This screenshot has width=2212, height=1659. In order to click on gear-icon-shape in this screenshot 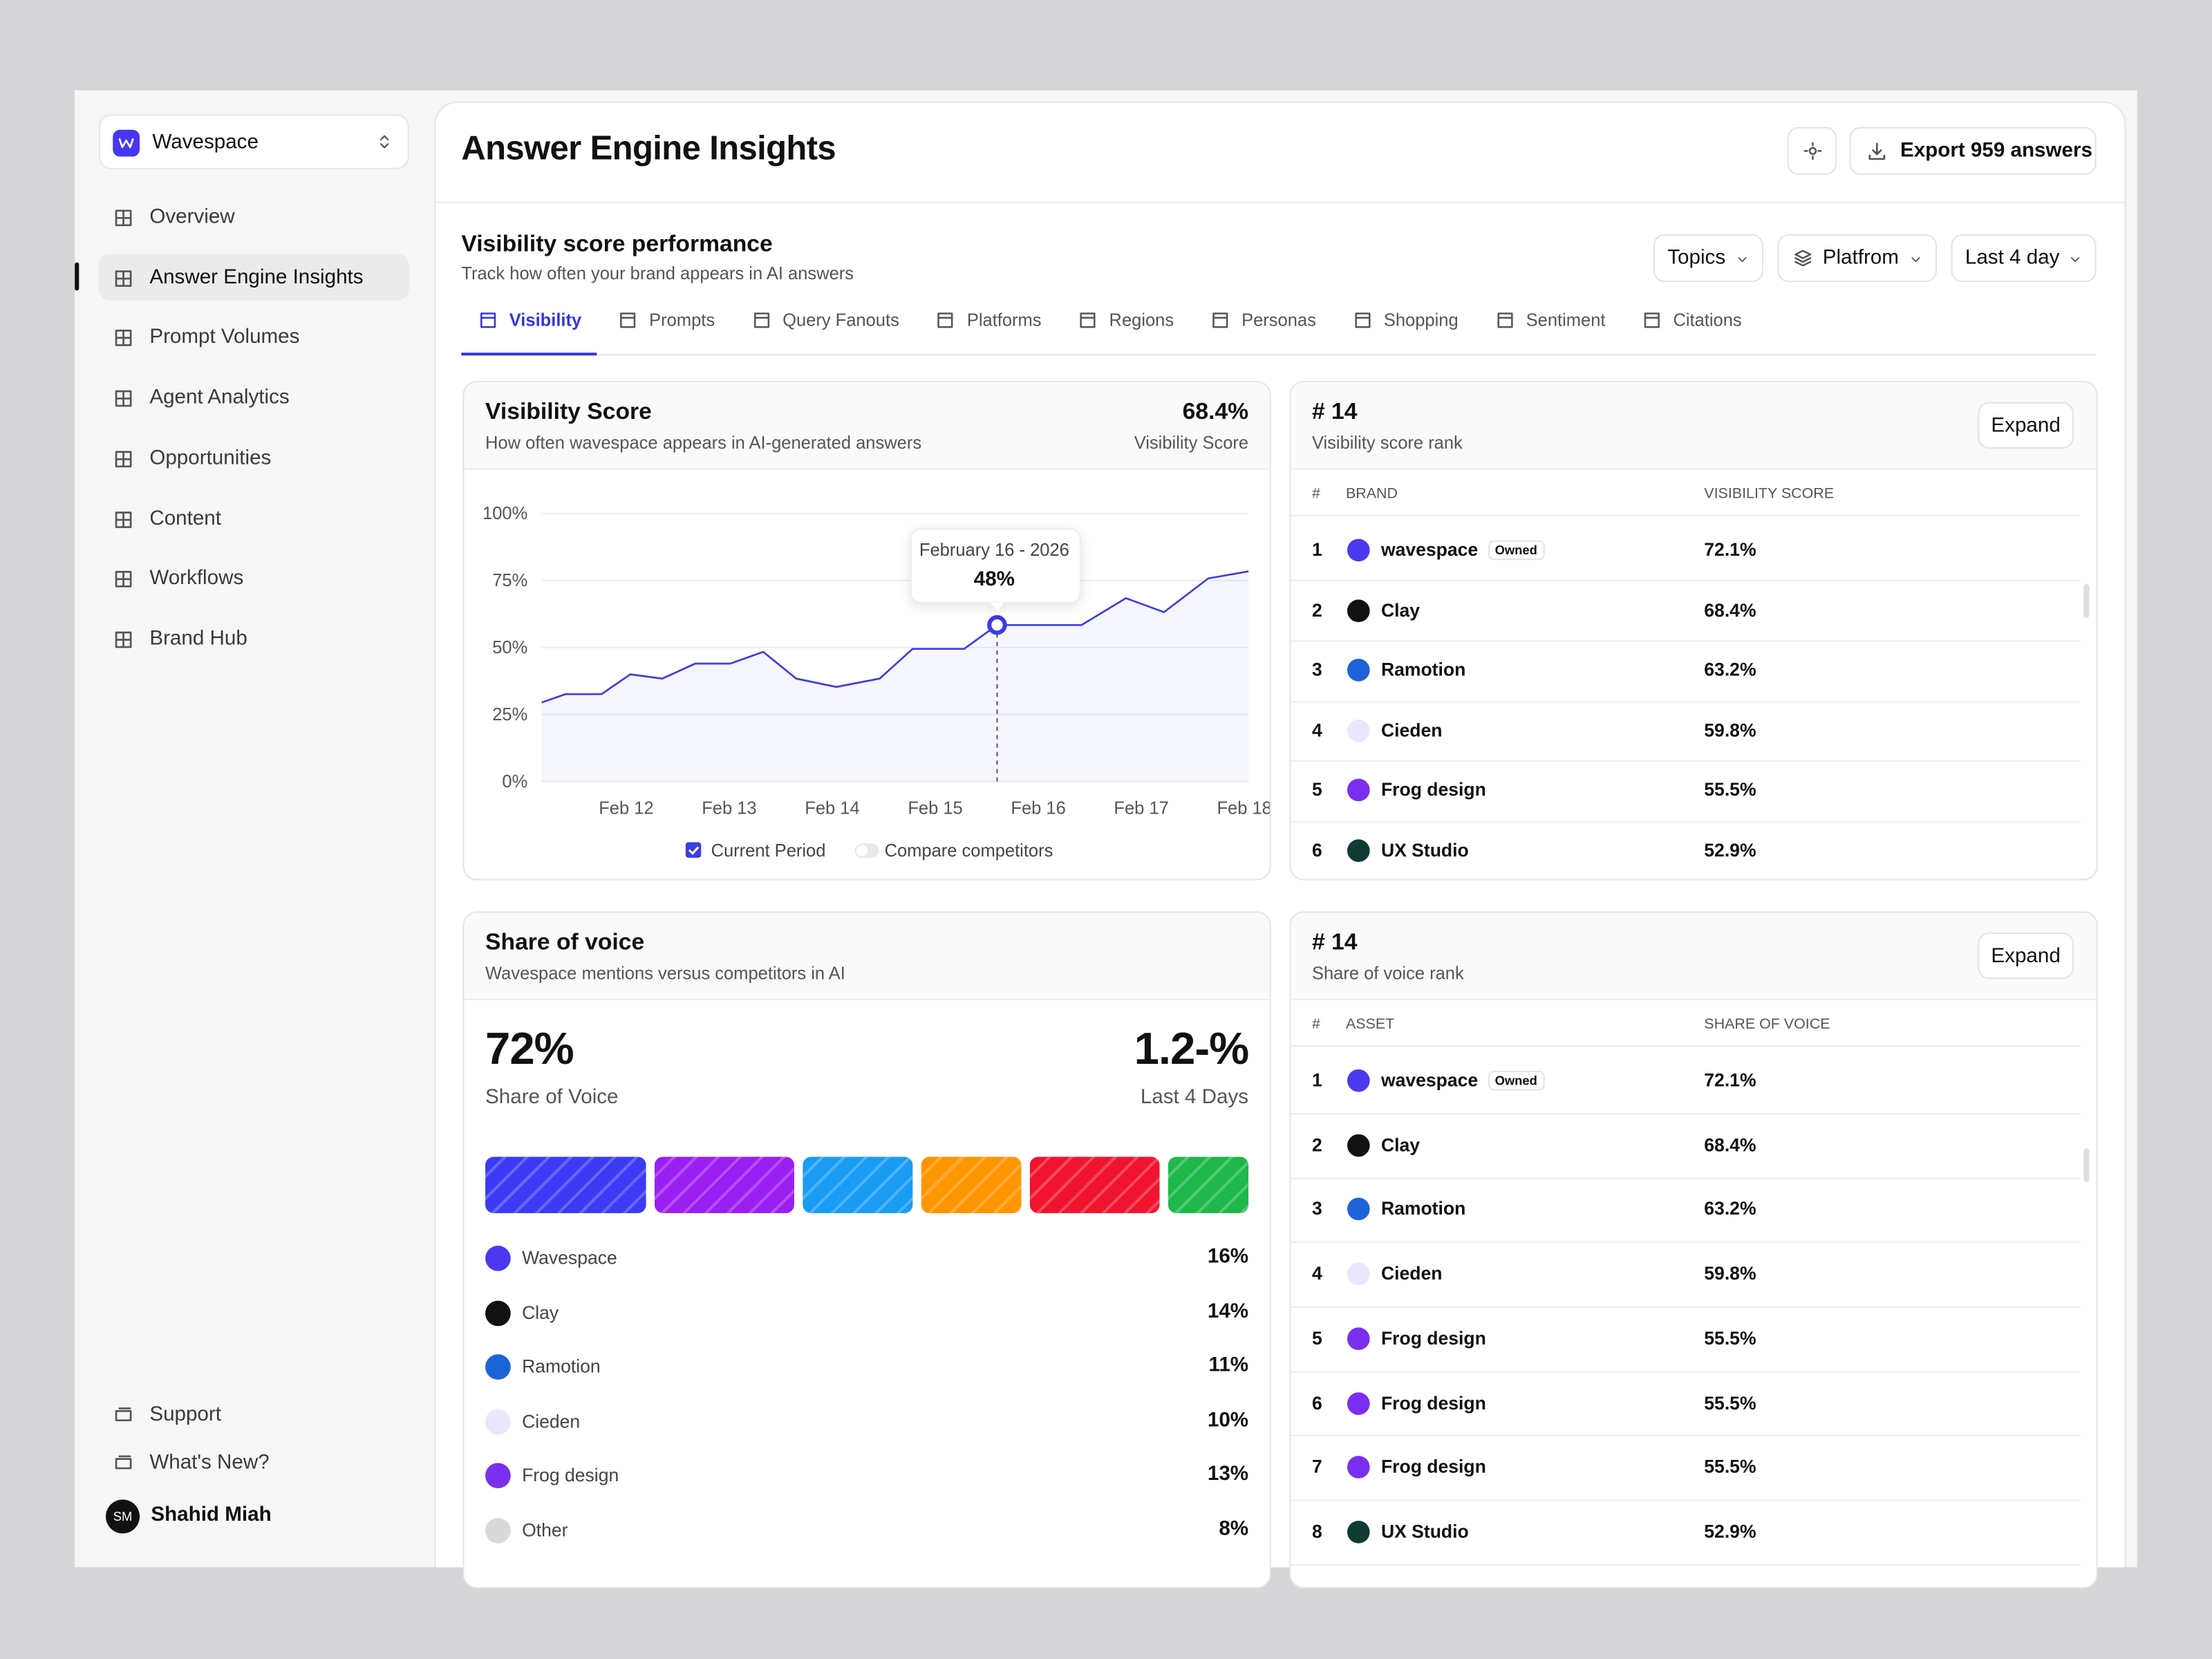, I will do `click(1812, 151)`.